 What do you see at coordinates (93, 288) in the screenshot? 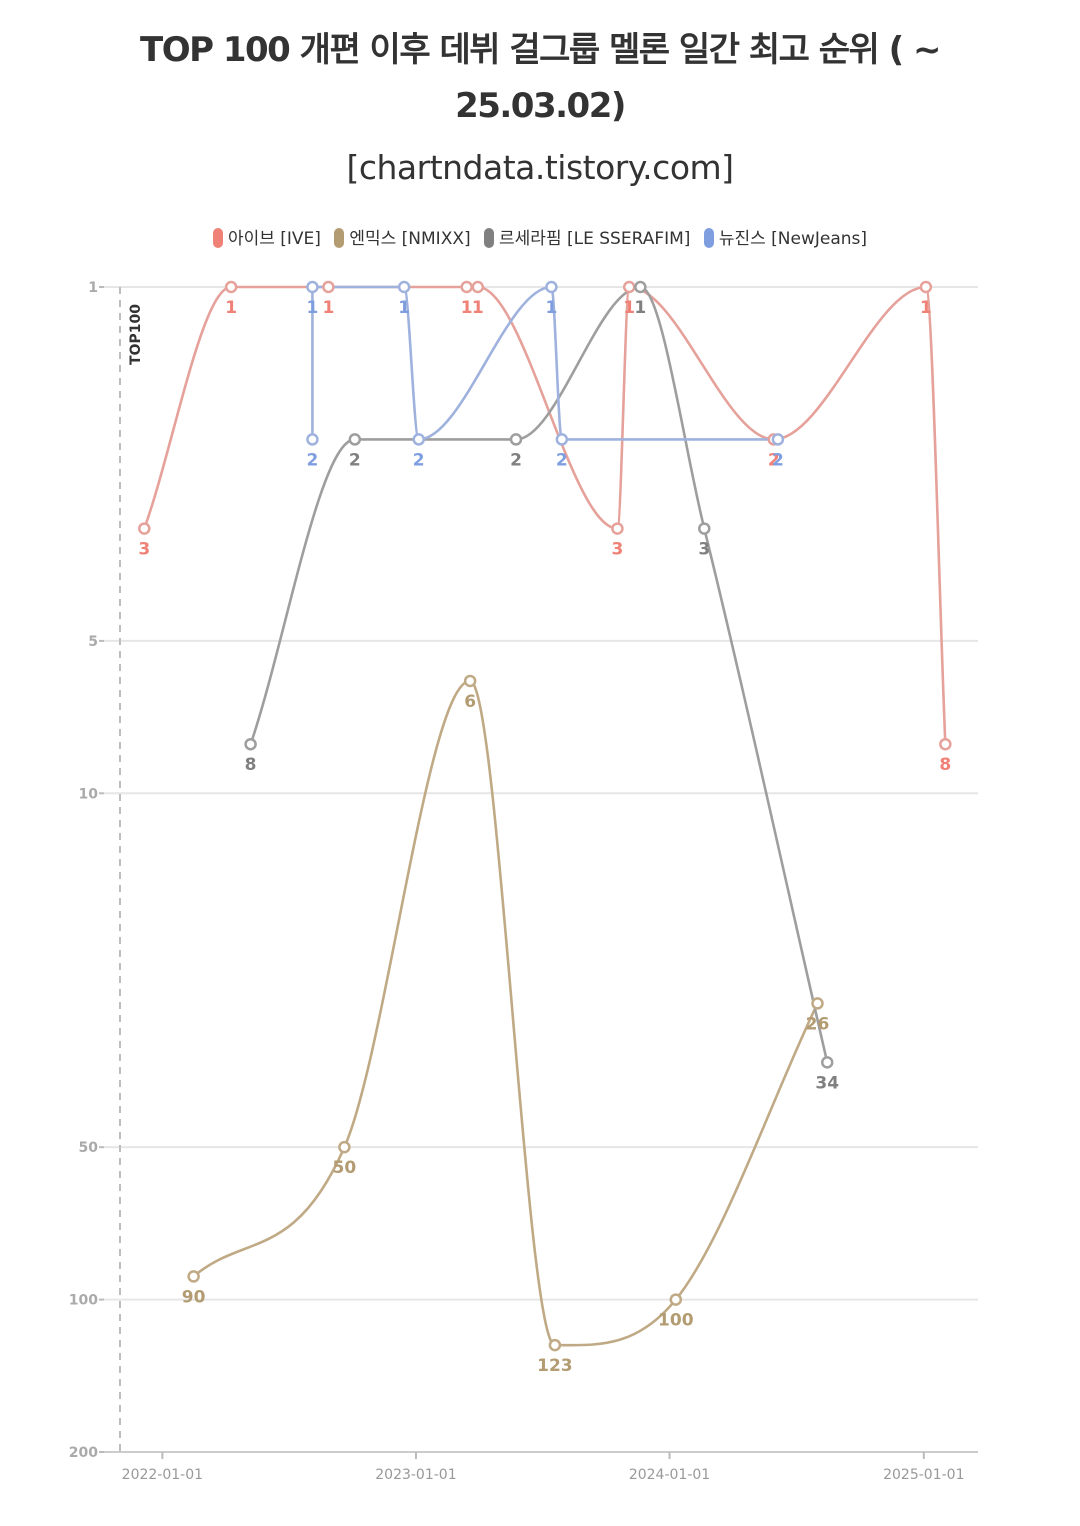
I see `y-tick-label: 1` at bounding box center [93, 288].